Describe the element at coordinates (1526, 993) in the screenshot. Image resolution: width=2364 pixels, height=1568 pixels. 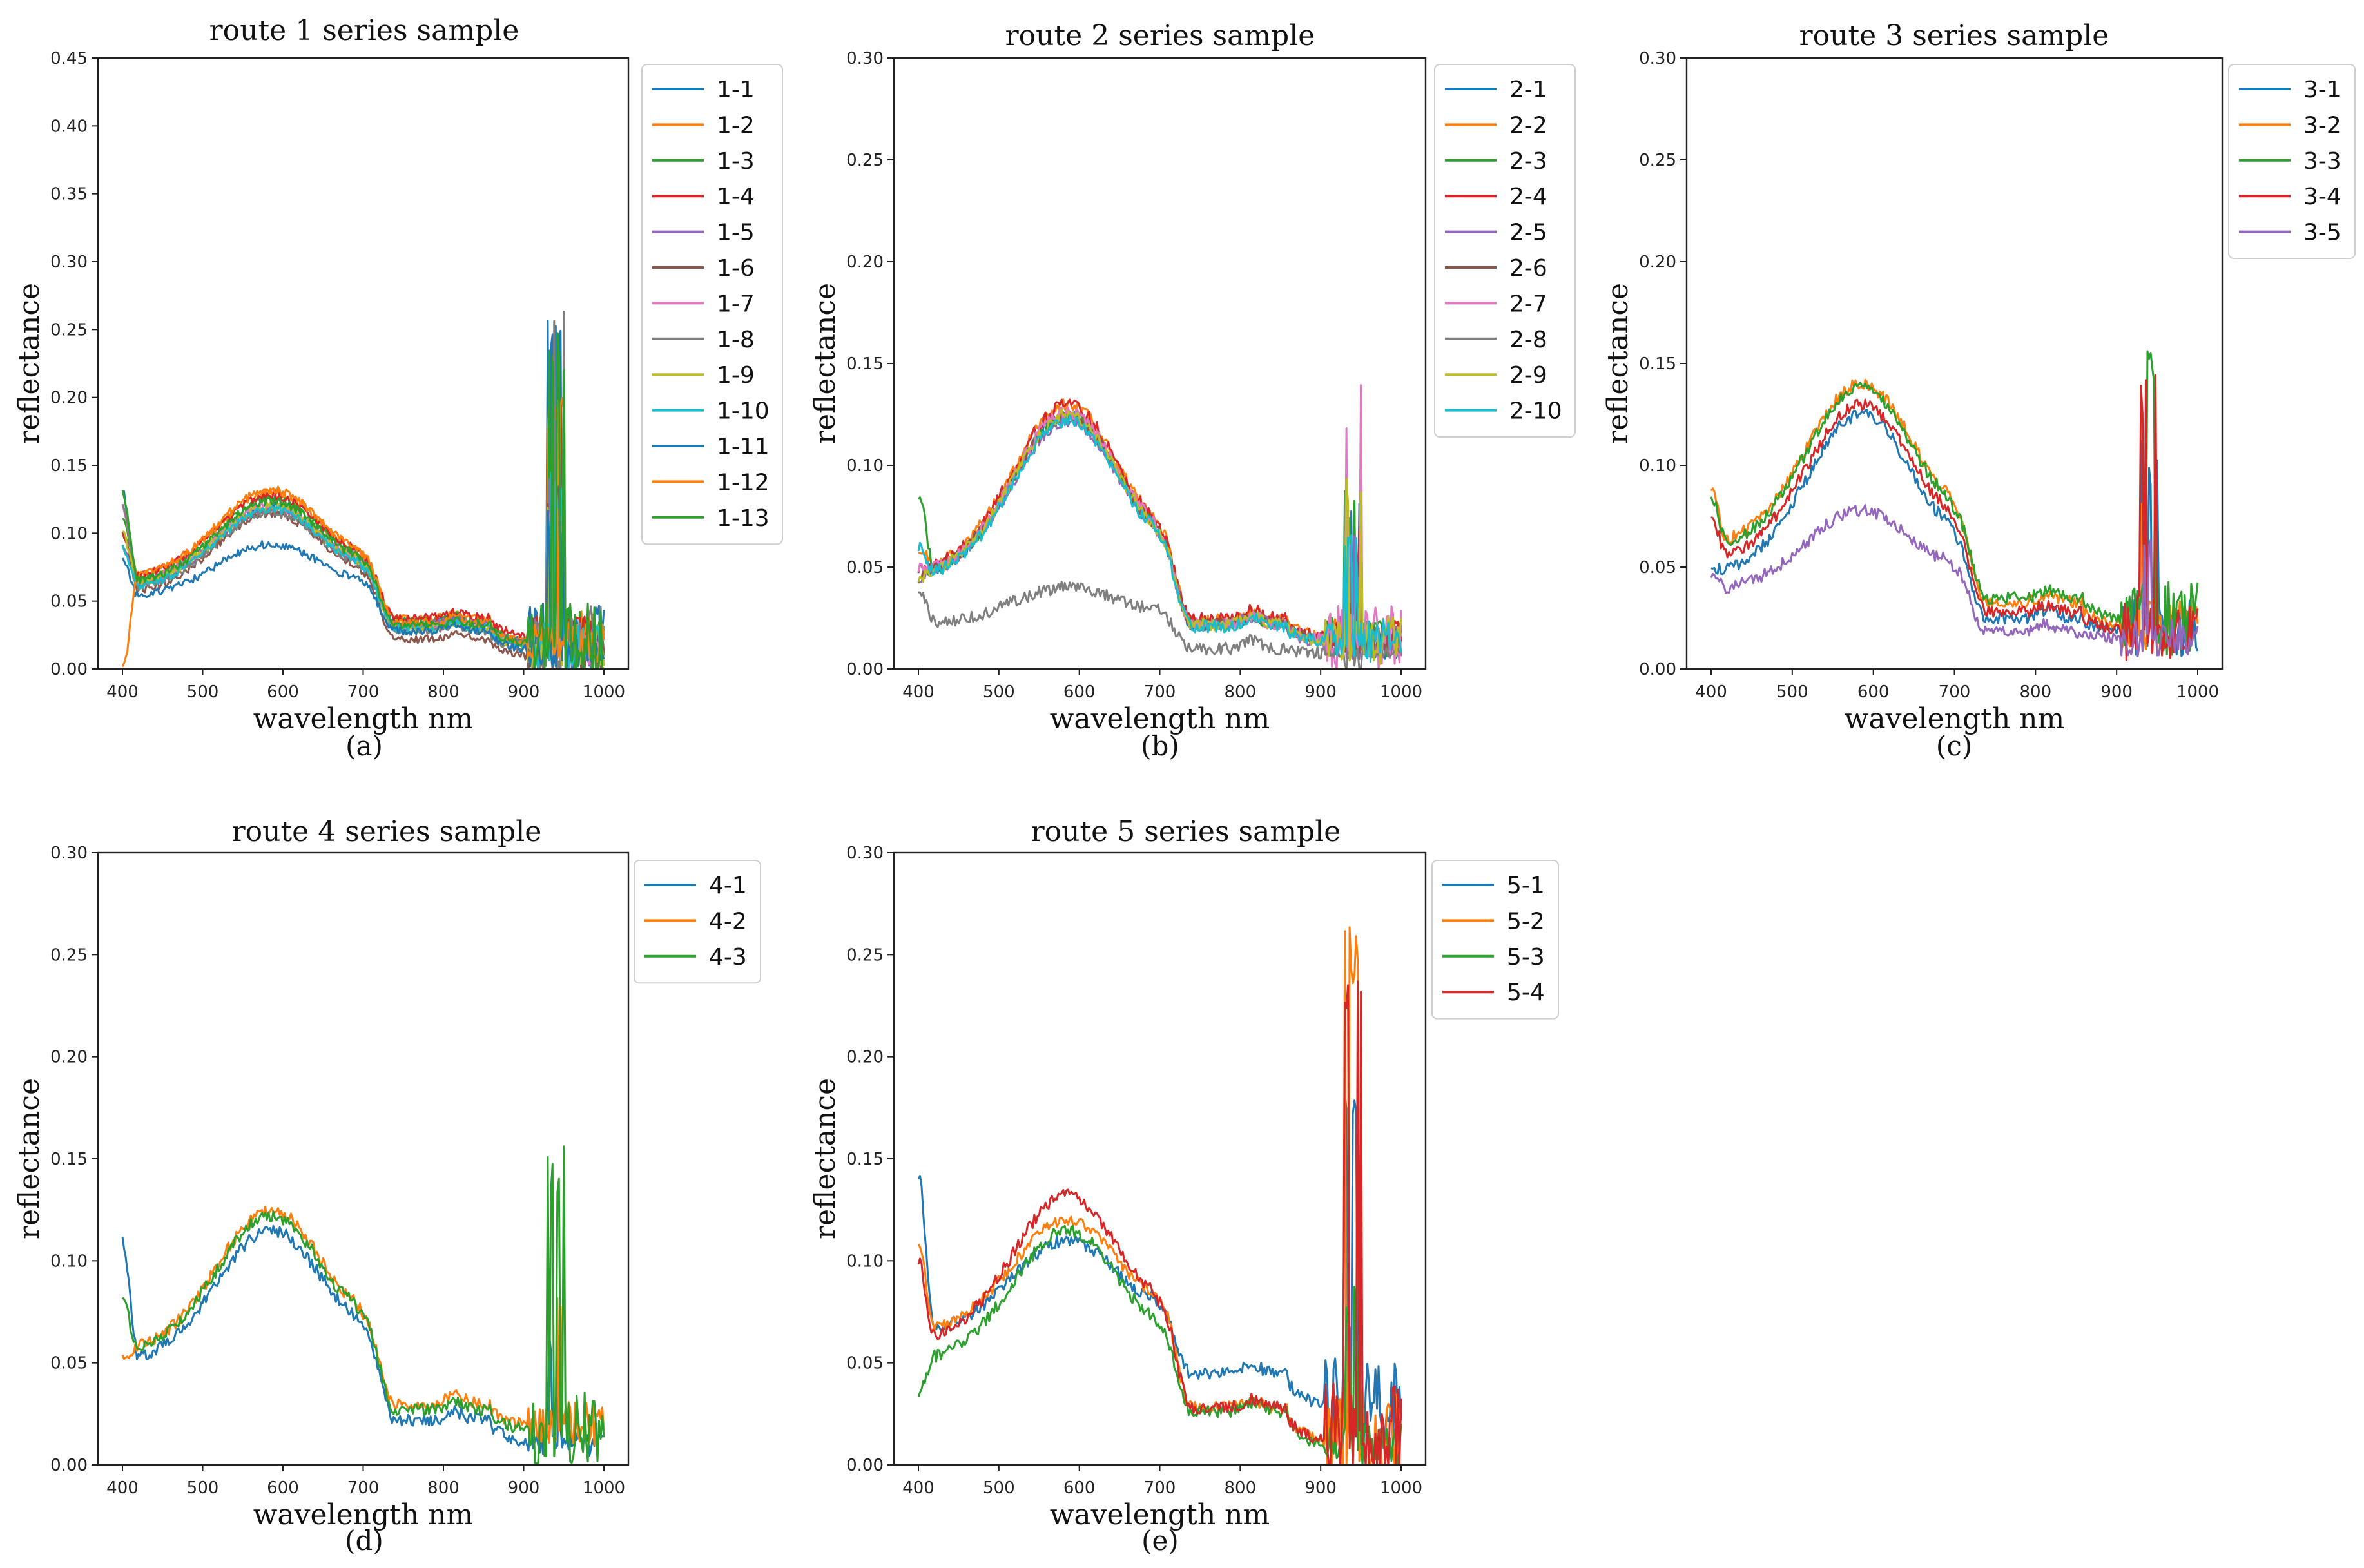
I see `legend-label: 5-4` at that location.